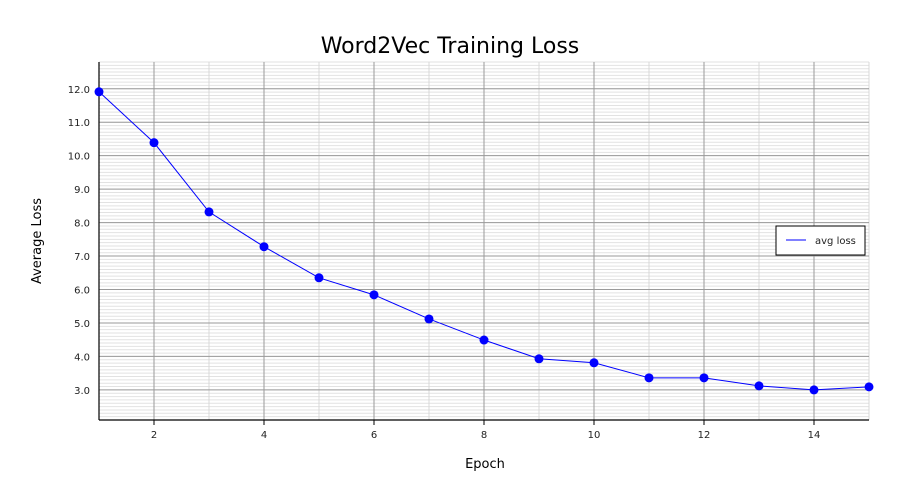 The image size is (900, 504). What do you see at coordinates (82, 257) in the screenshot?
I see `y-tick-label: 7.0` at bounding box center [82, 257].